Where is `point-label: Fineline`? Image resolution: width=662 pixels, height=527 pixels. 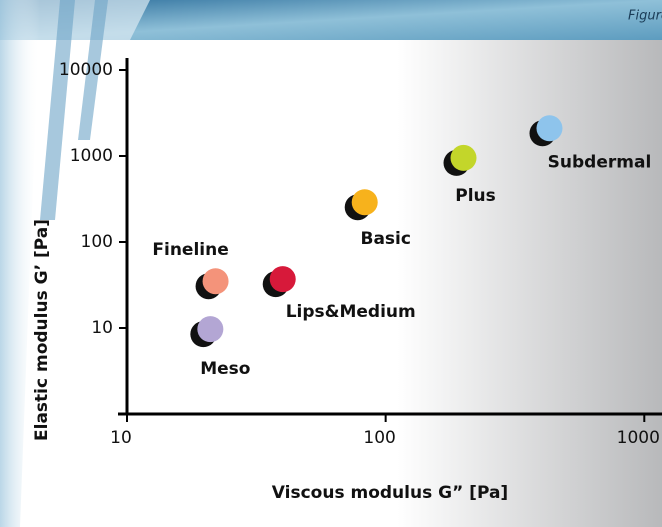
point-label: Fineline is located at coordinates (190, 250).